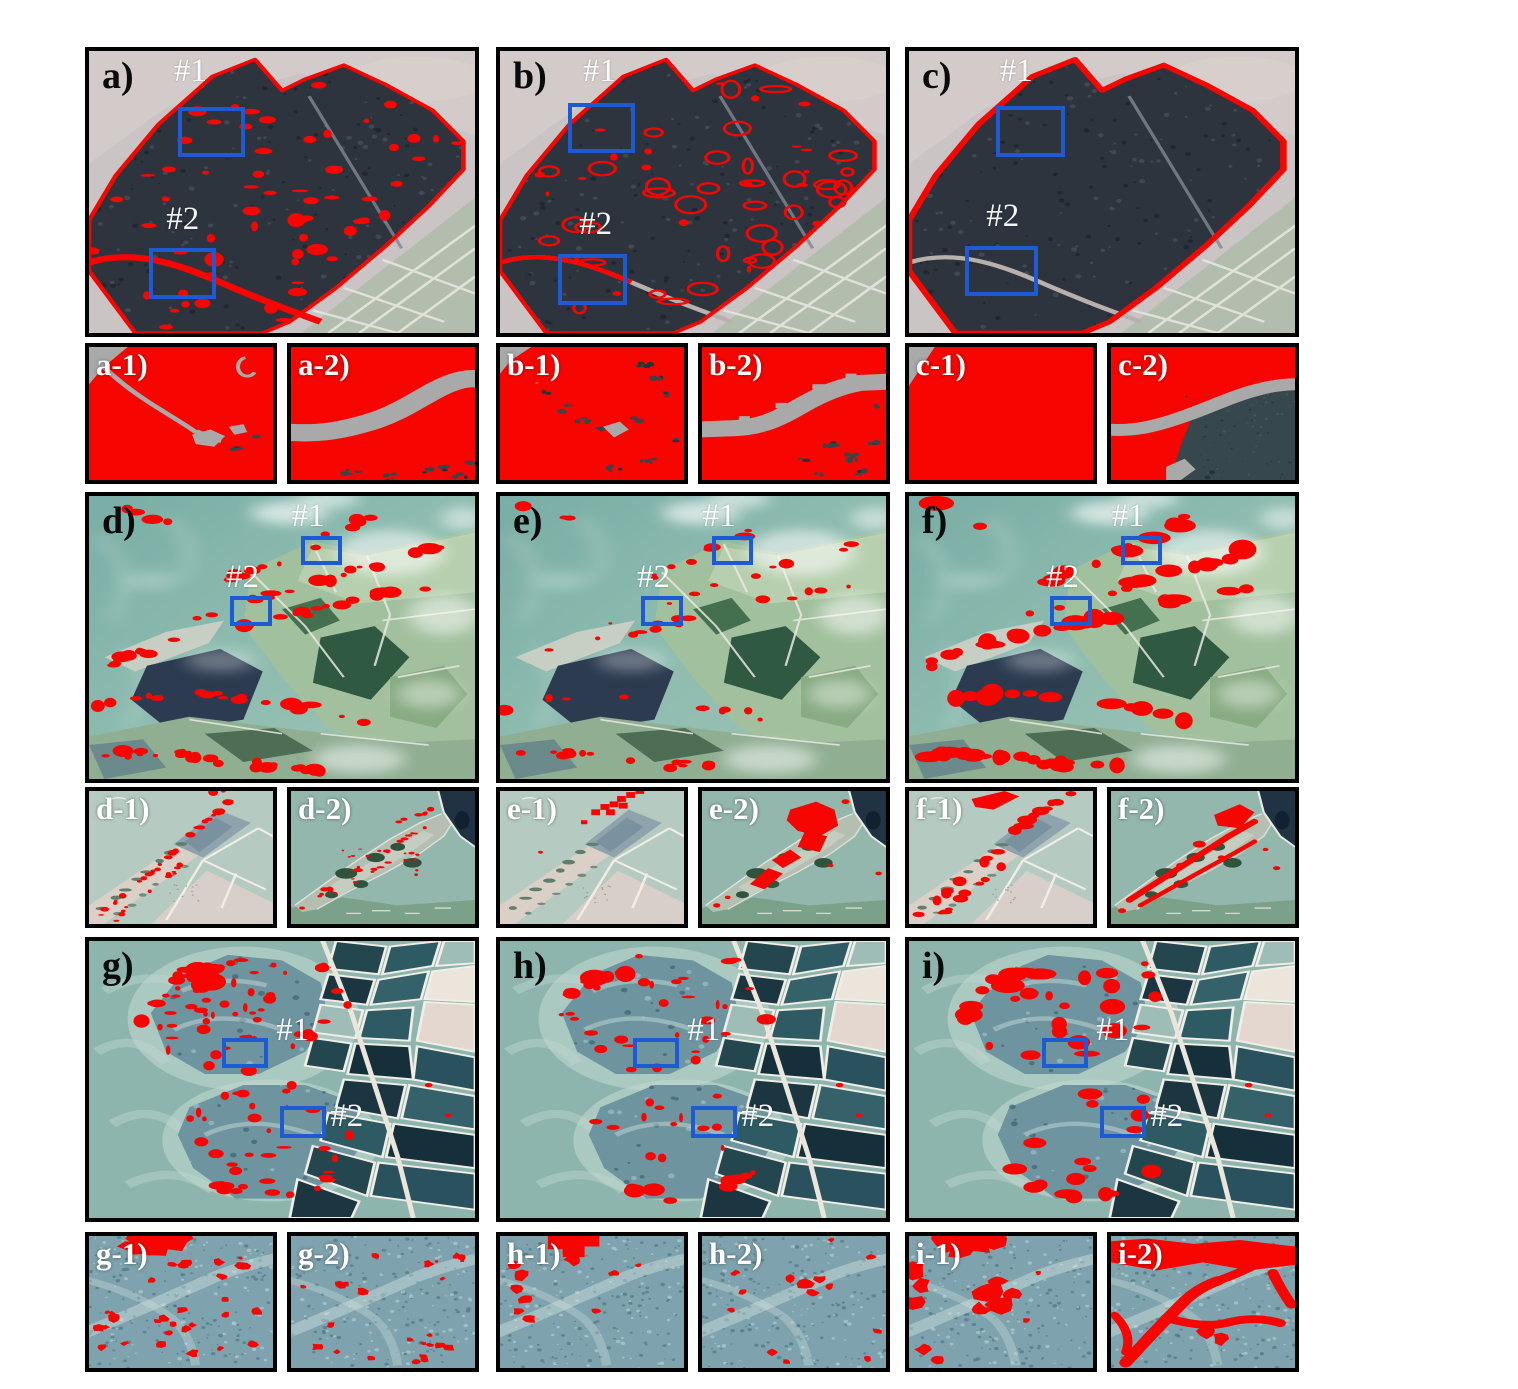 The height and width of the screenshot is (1389, 1518). What do you see at coordinates (734, 808) in the screenshot?
I see `panel-e-2-letter: e-2)` at bounding box center [734, 808].